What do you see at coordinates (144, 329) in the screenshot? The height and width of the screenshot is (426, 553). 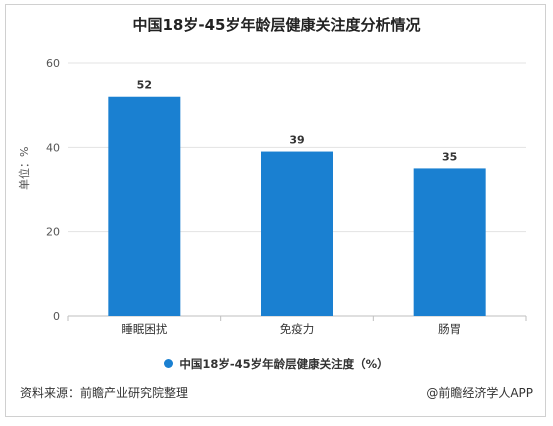 I see `x-tick-label: 睡眠困扰` at bounding box center [144, 329].